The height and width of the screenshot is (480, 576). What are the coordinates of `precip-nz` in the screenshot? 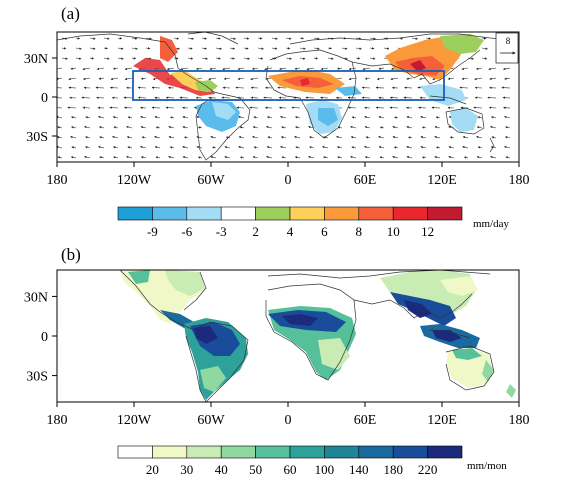 It's located at (511, 391).